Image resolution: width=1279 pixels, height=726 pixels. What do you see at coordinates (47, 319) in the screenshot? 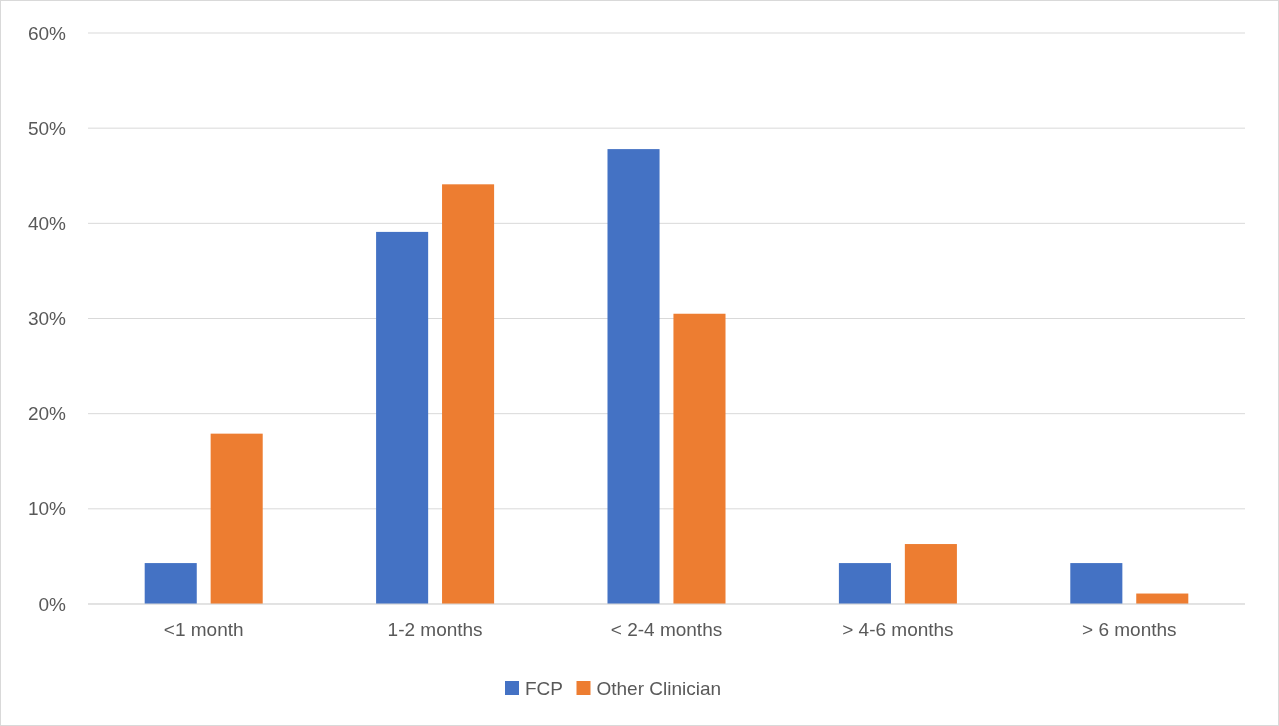
I see `y-tick-label: 30%` at bounding box center [47, 319].